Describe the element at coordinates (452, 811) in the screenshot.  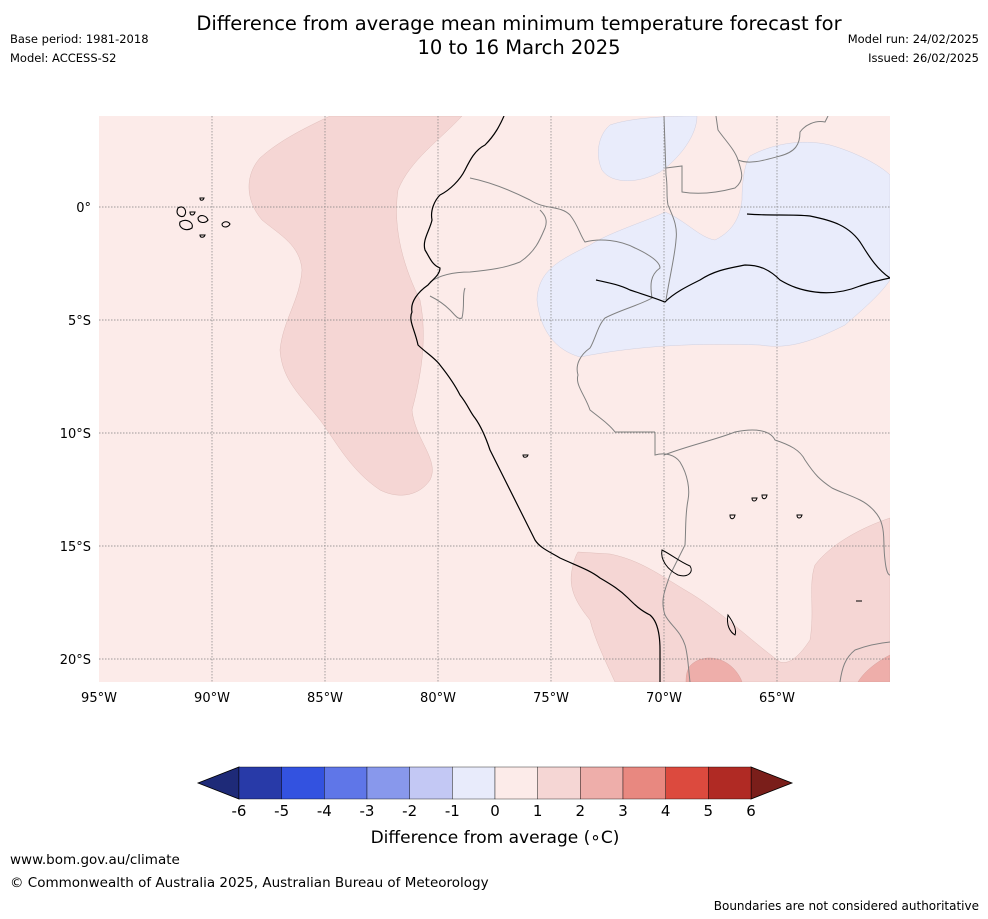
I see `colorbar-tick-label: -1` at that location.